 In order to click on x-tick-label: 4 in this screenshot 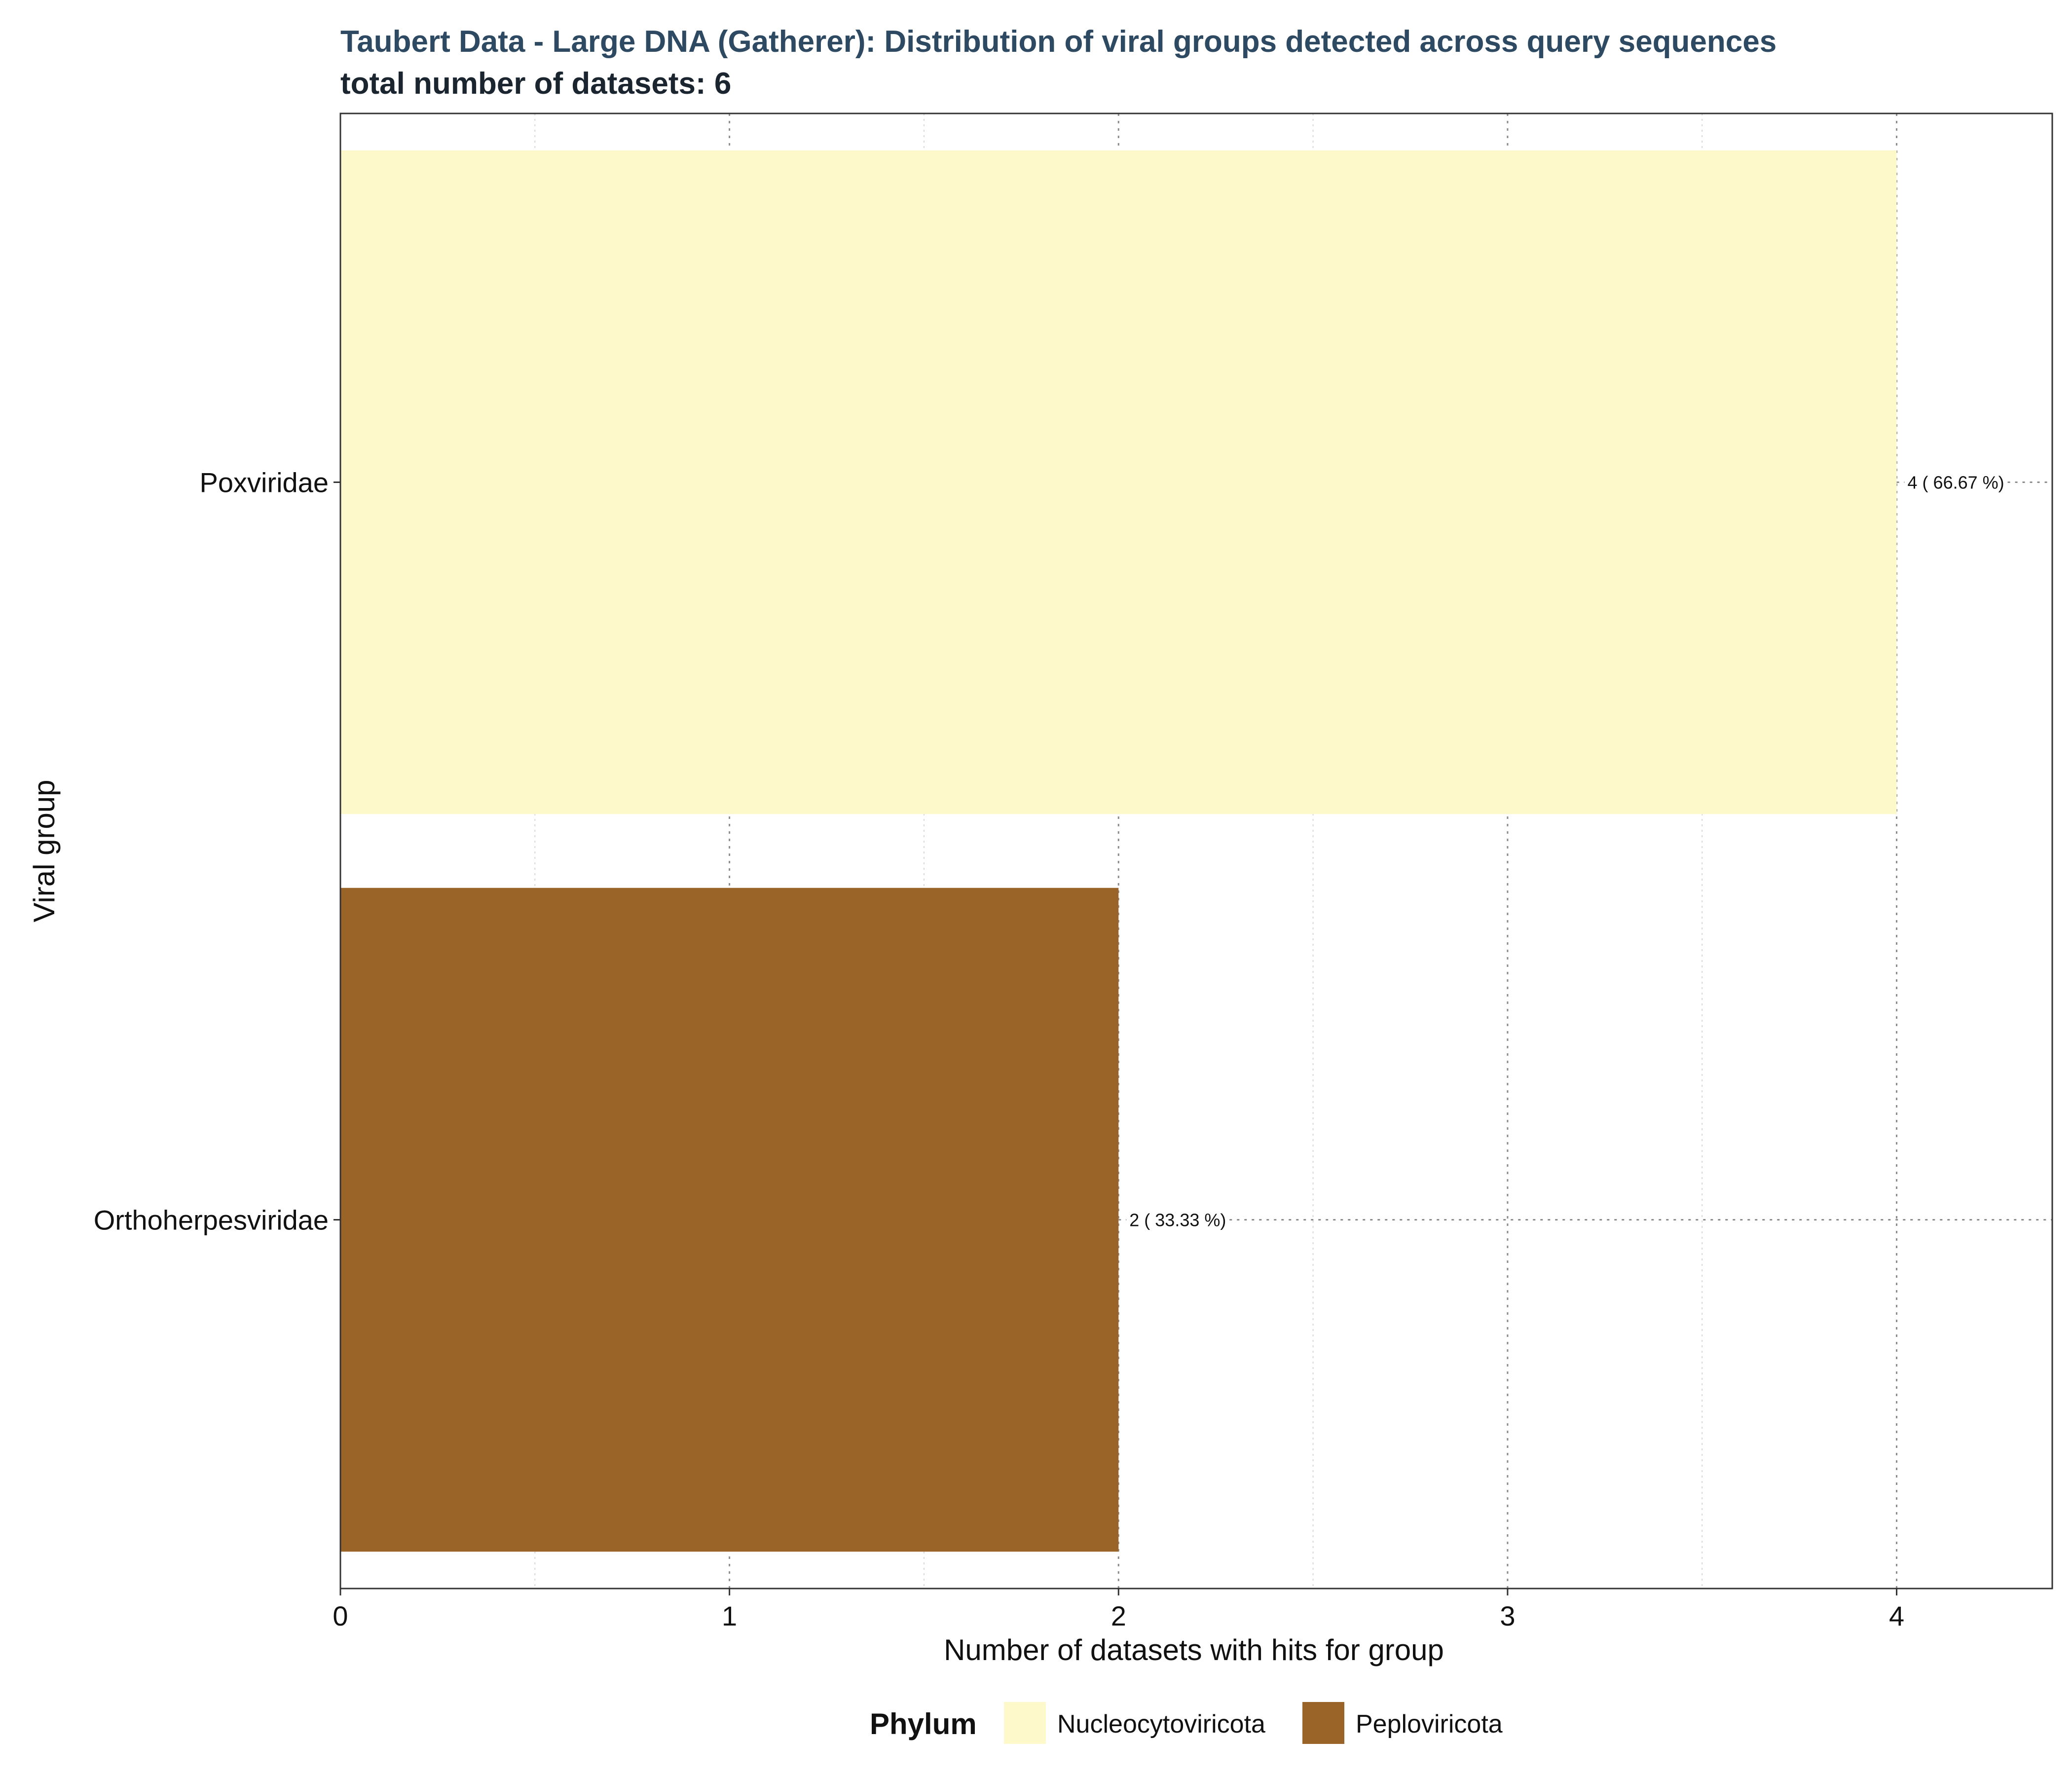, I will do `click(1897, 1616)`.